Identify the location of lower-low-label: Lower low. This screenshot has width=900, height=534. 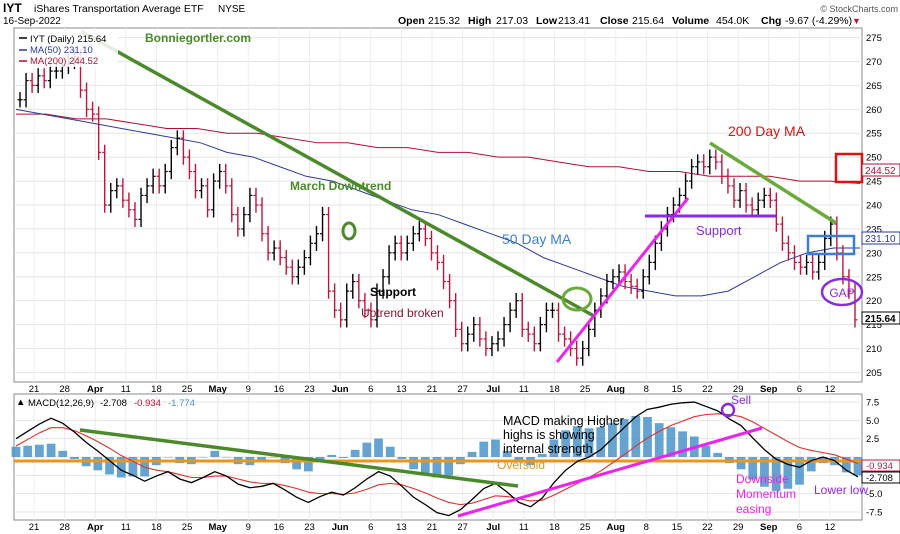
(841, 490).